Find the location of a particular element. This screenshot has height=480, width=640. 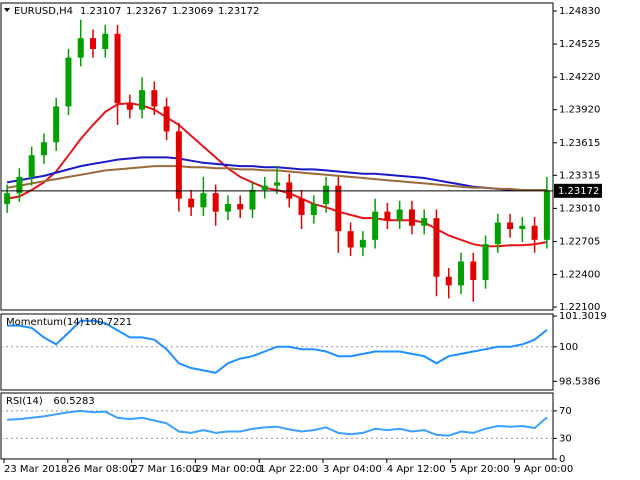

last-price-box is located at coordinates (578, 190).